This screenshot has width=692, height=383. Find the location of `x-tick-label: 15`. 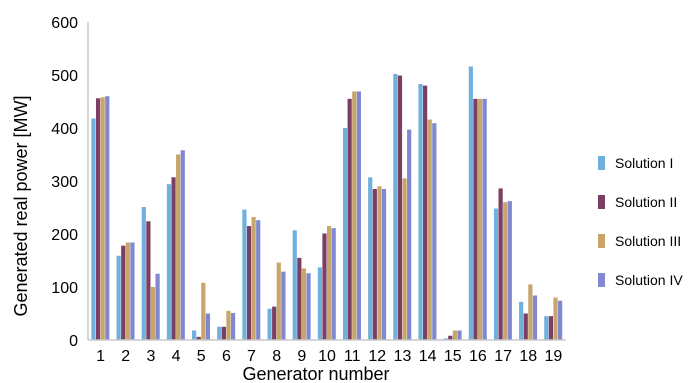

x-tick-label: 15 is located at coordinates (453, 356).